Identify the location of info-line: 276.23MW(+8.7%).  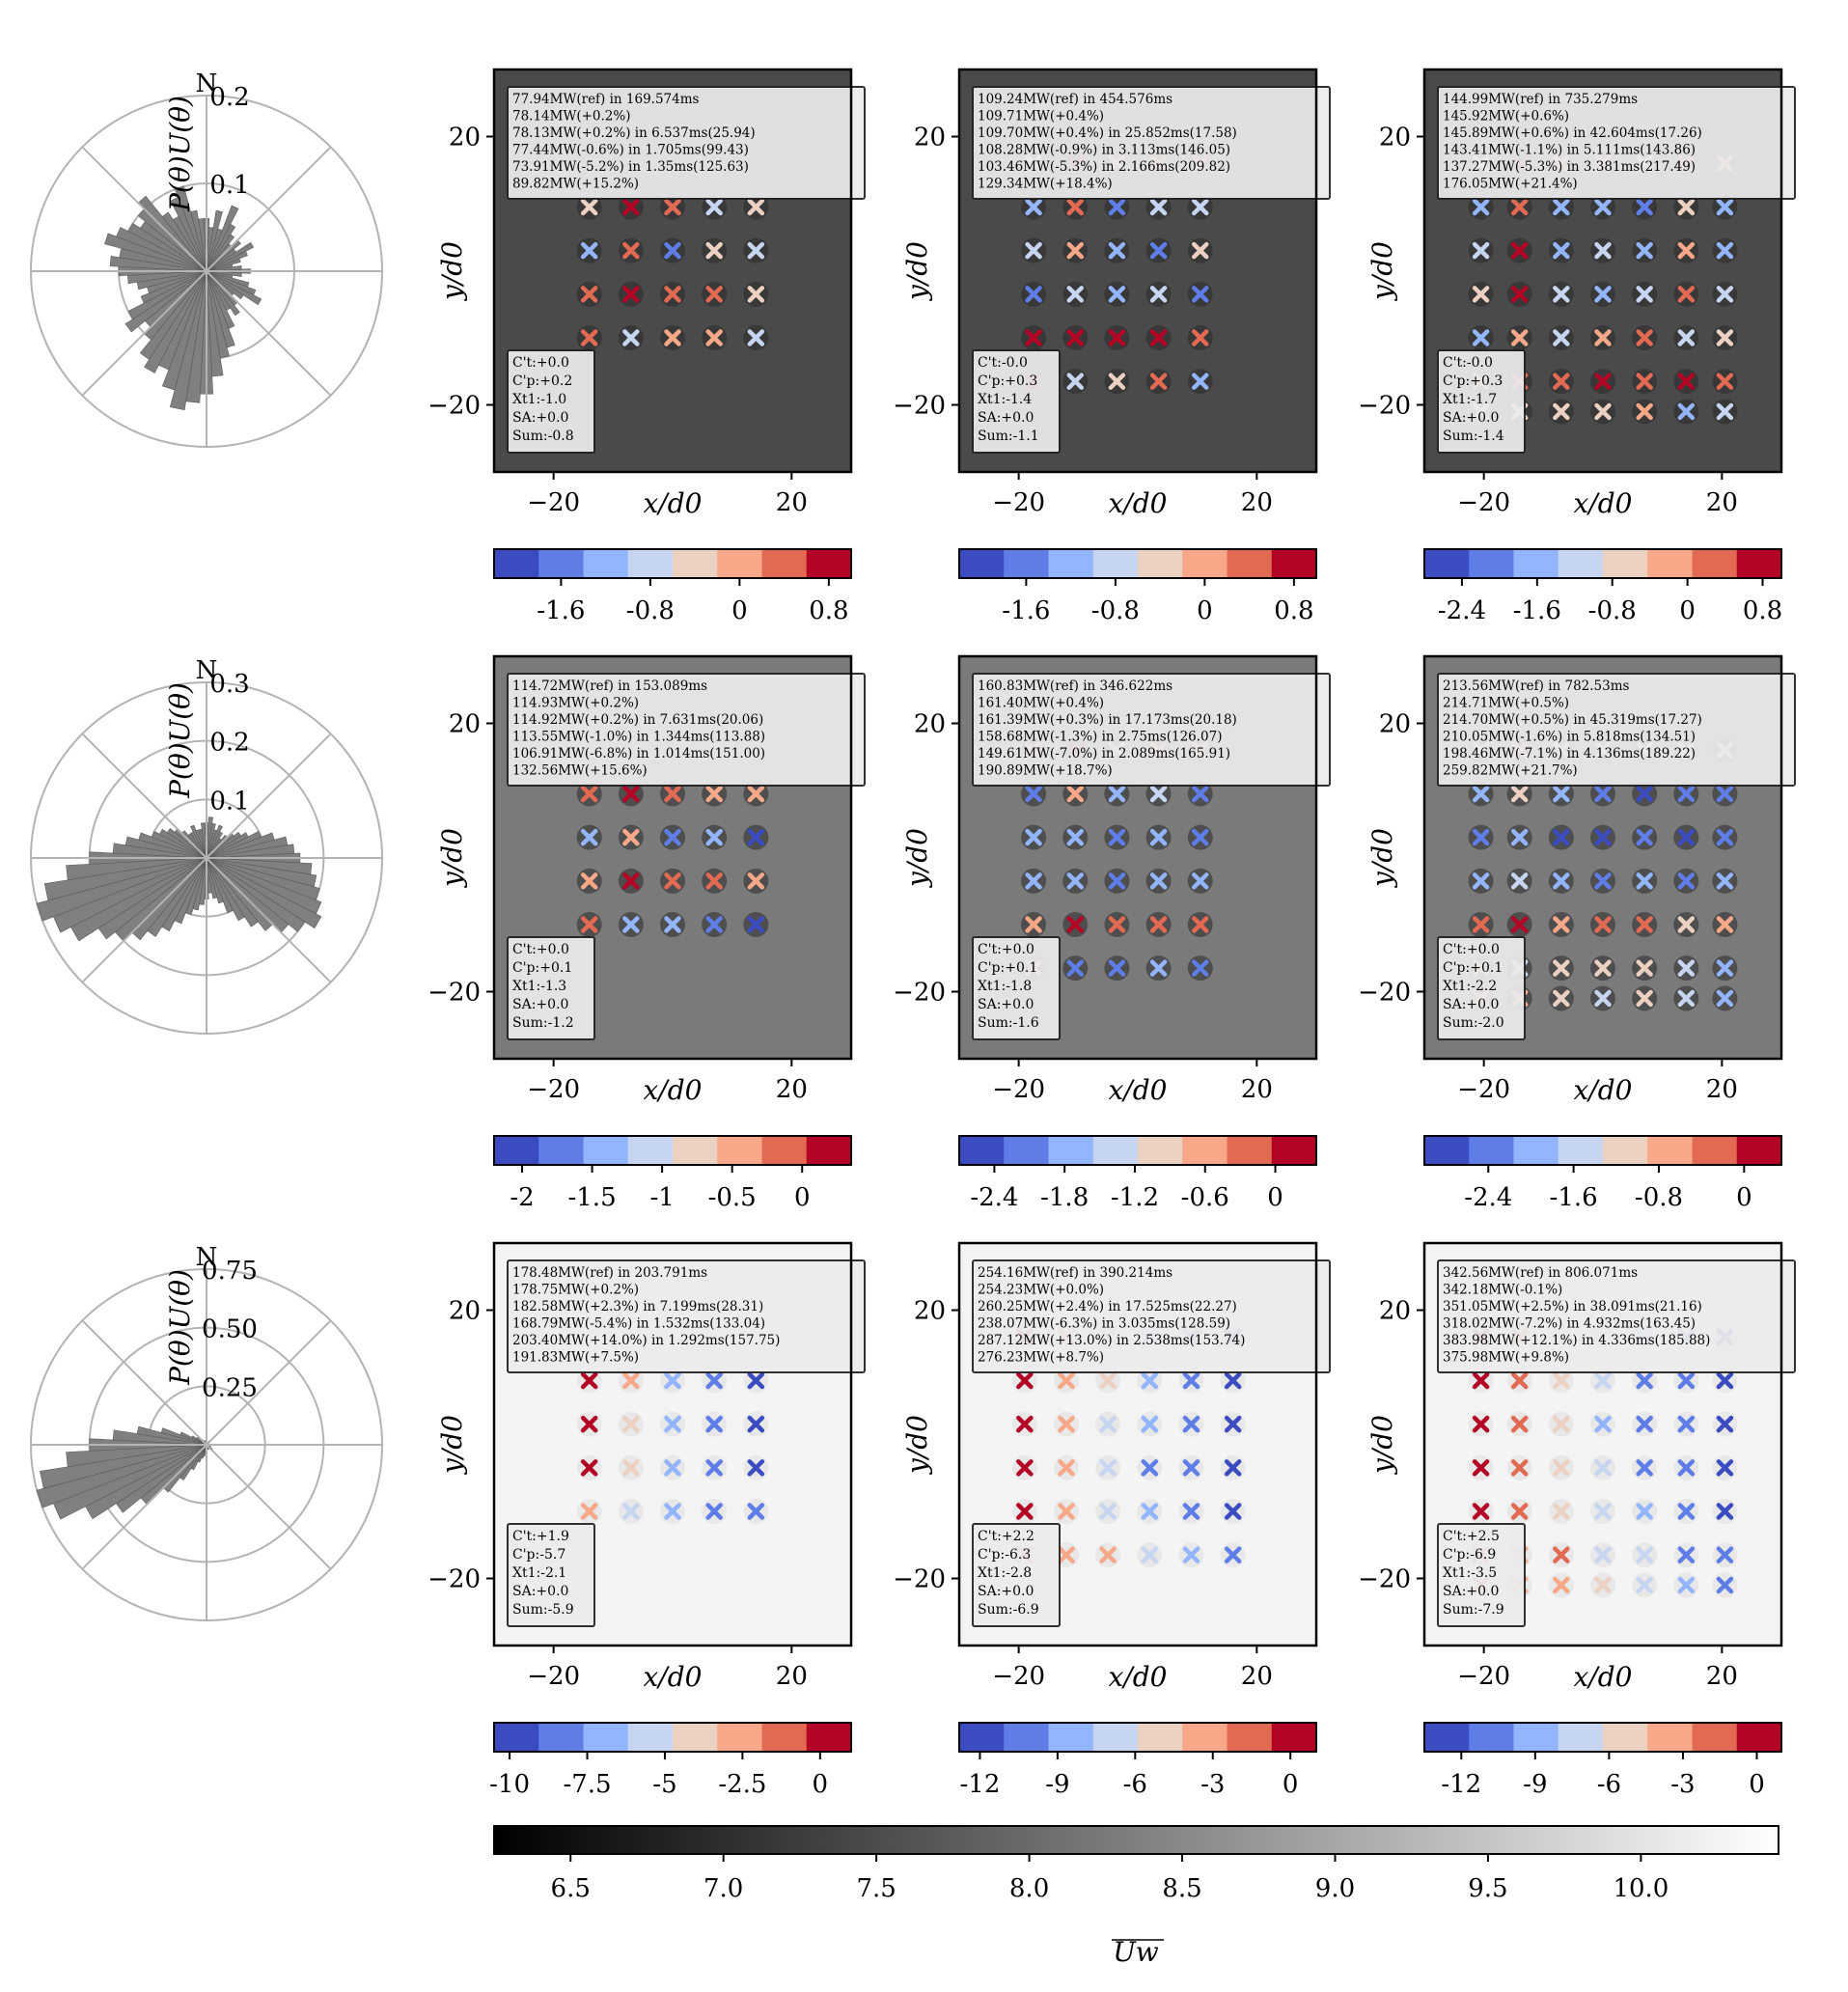
(1041, 1358).